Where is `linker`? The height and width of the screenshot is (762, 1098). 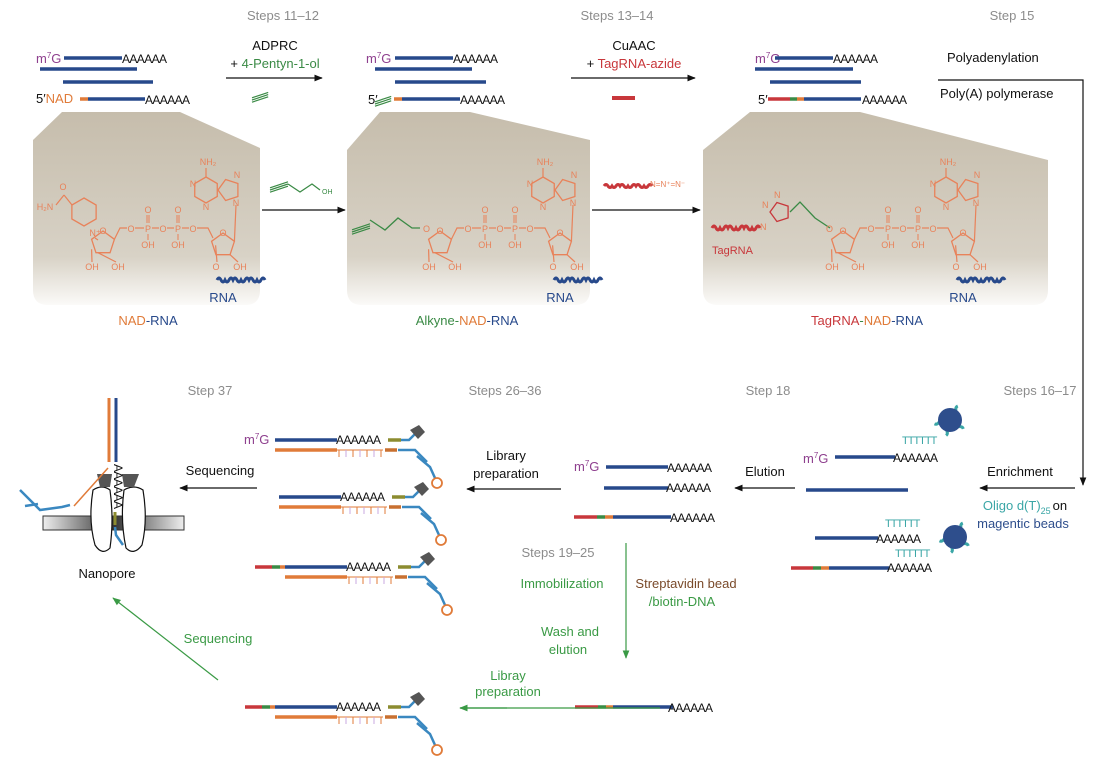 linker is located at coordinates (810, 215).